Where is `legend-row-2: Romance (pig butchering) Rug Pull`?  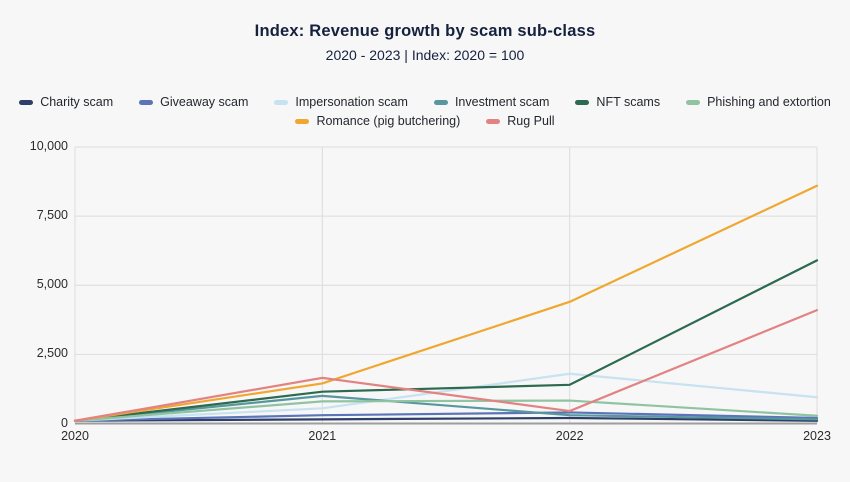
legend-row-2: Romance (pig butchering) Rug Pull is located at coordinates (425, 121).